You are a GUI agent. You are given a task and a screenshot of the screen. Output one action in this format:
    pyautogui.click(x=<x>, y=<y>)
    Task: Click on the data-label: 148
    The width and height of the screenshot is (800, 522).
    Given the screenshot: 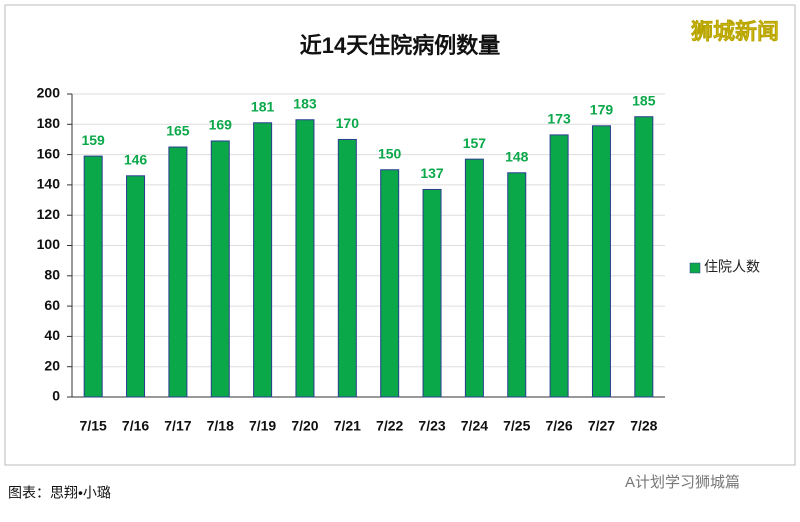 What is the action you would take?
    pyautogui.click(x=517, y=156)
    